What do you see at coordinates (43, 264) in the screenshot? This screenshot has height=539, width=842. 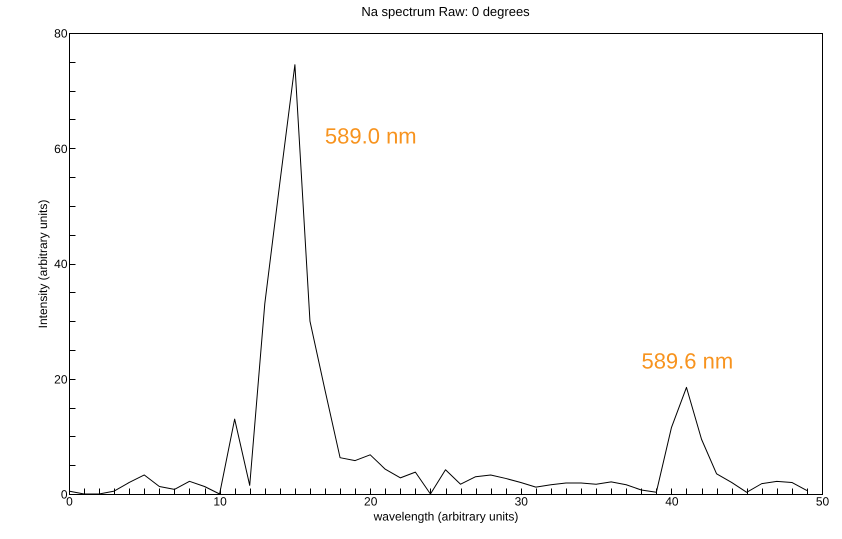 I see `y-axis-title: Intensity (arbitrary units)` at bounding box center [43, 264].